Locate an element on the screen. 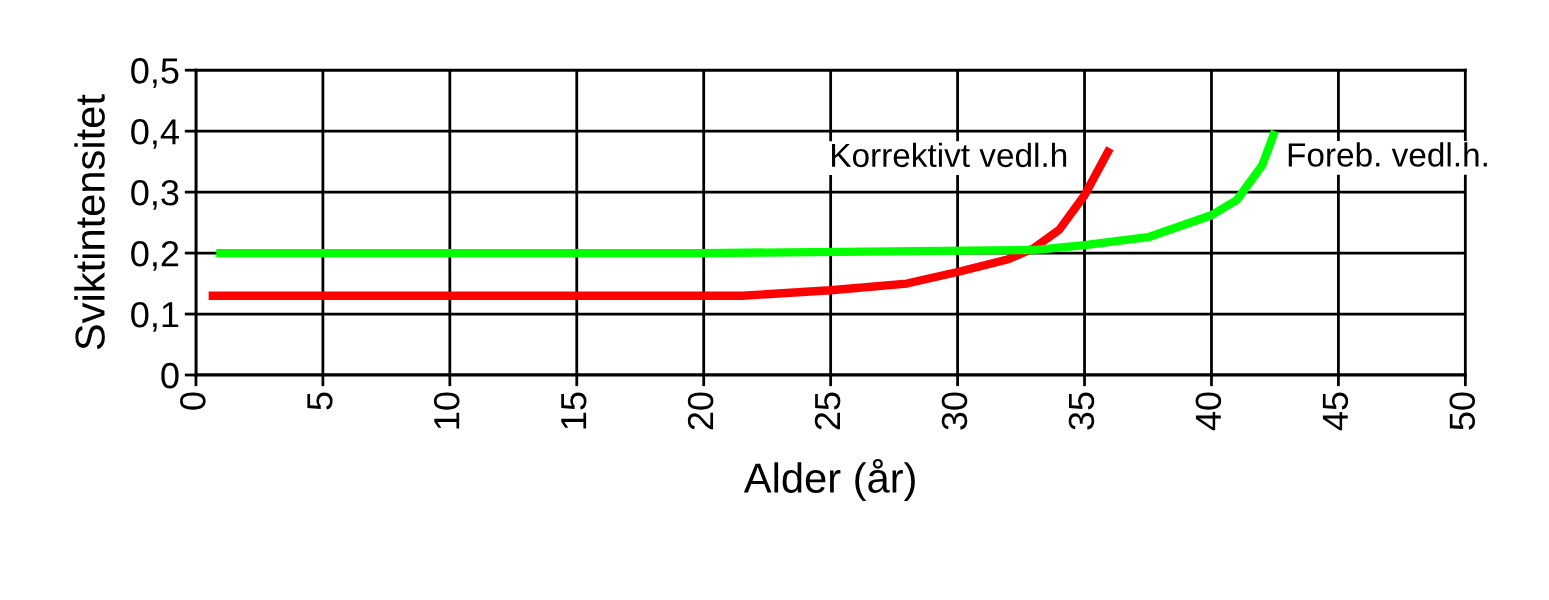 The width and height of the screenshot is (1549, 600). x-tick-label: 35 is located at coordinates (1081, 411).